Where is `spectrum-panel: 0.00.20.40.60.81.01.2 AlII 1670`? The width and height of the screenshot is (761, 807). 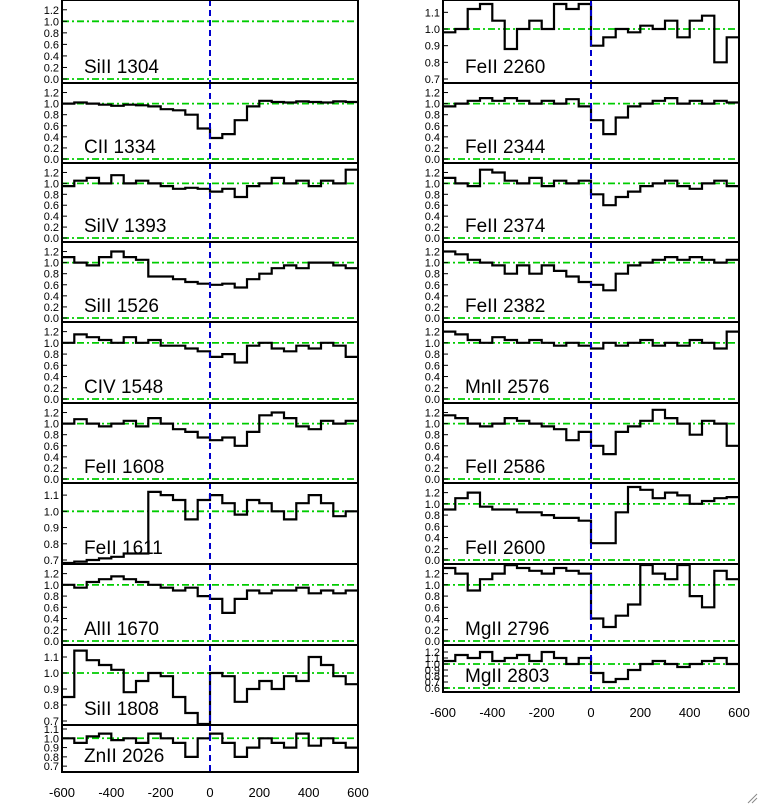 spectrum-panel: 0.00.20.40.60.81.01.2 AlII 1670 is located at coordinates (201, 605).